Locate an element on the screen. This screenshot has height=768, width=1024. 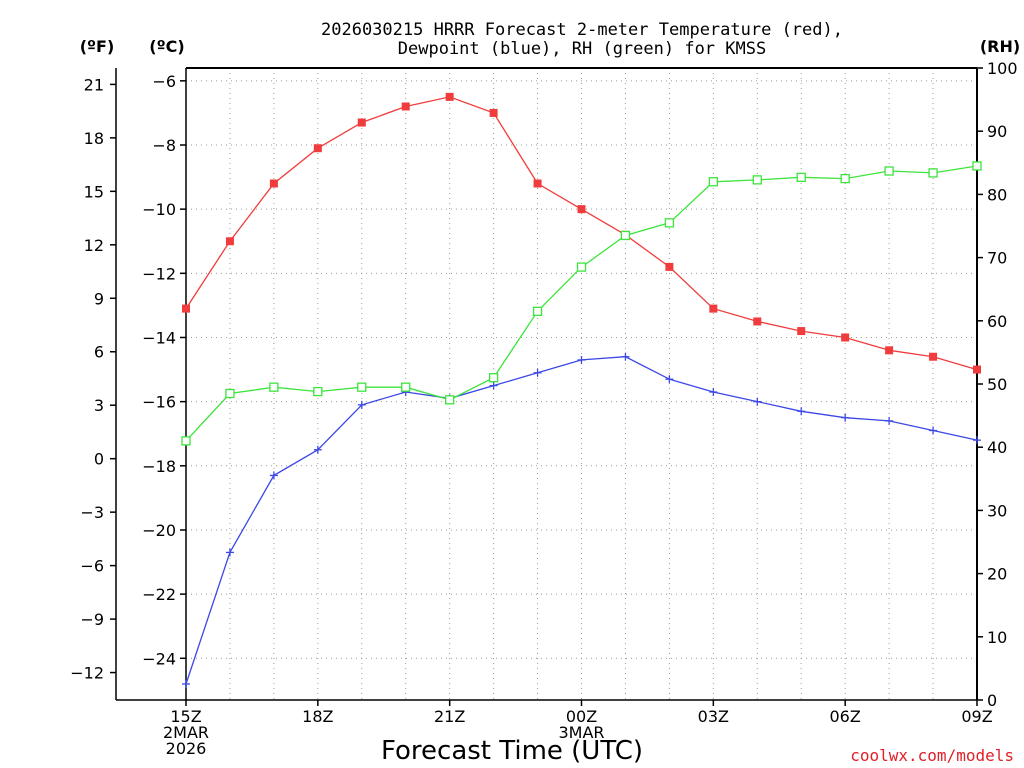
x-tick-label: 21Z is located at coordinates (449, 716).